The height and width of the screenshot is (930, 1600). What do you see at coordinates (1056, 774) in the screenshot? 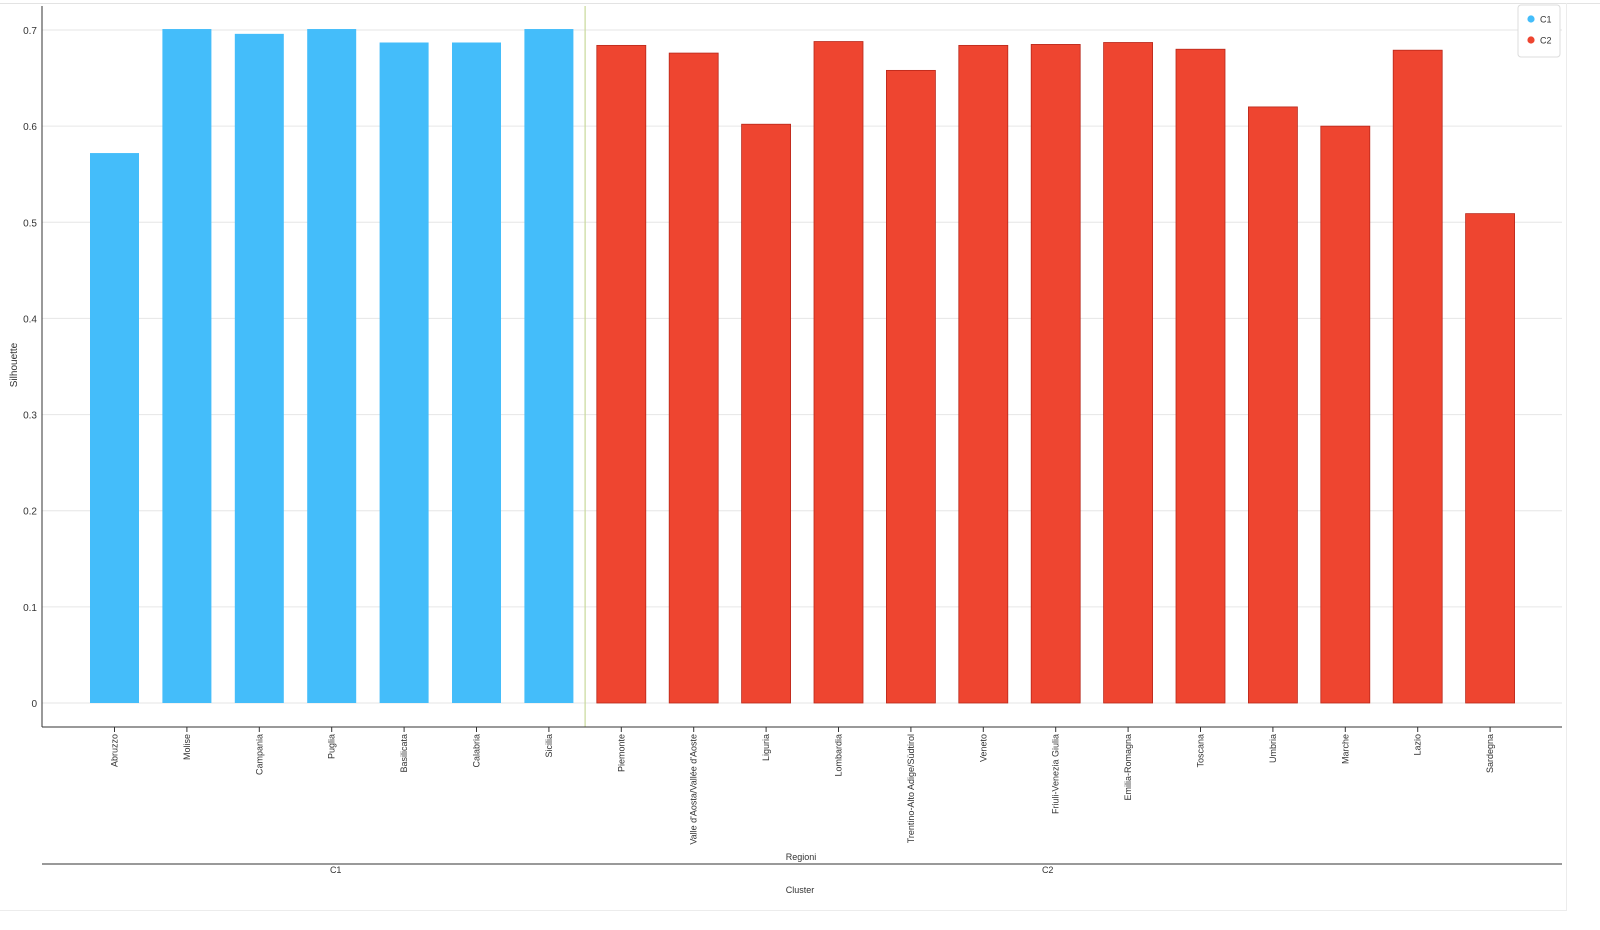
I see `x-tick-label: Friuli-Venezia Giulia` at bounding box center [1056, 774].